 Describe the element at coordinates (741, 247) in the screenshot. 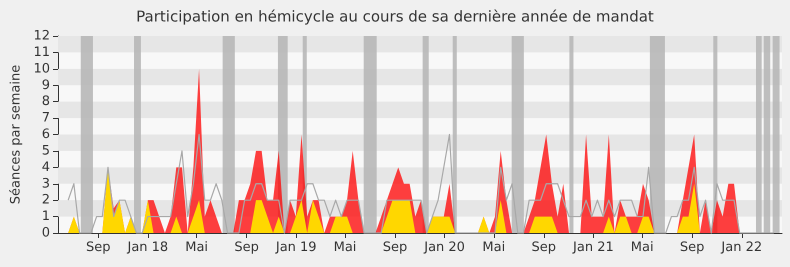

I see `x-tick-label: Jan 22` at that location.